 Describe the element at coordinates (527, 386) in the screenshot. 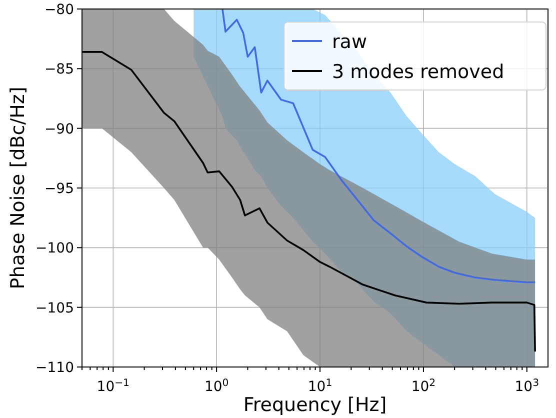

I see `x-tick-label: 10$^{3}$` at that location.